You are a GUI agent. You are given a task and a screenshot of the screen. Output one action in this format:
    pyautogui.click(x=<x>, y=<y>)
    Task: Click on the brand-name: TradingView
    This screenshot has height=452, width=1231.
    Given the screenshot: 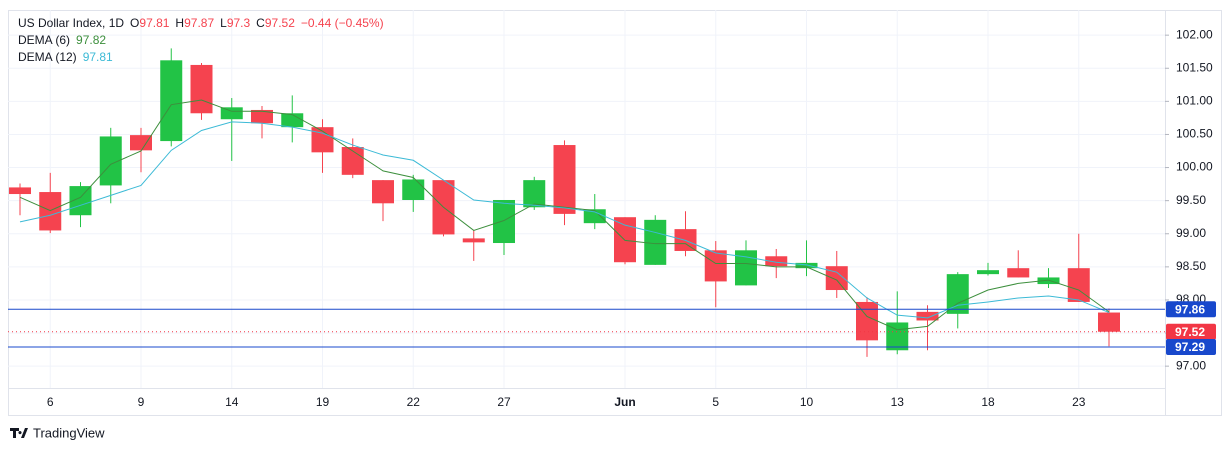 What is the action you would take?
    pyautogui.click(x=69, y=432)
    